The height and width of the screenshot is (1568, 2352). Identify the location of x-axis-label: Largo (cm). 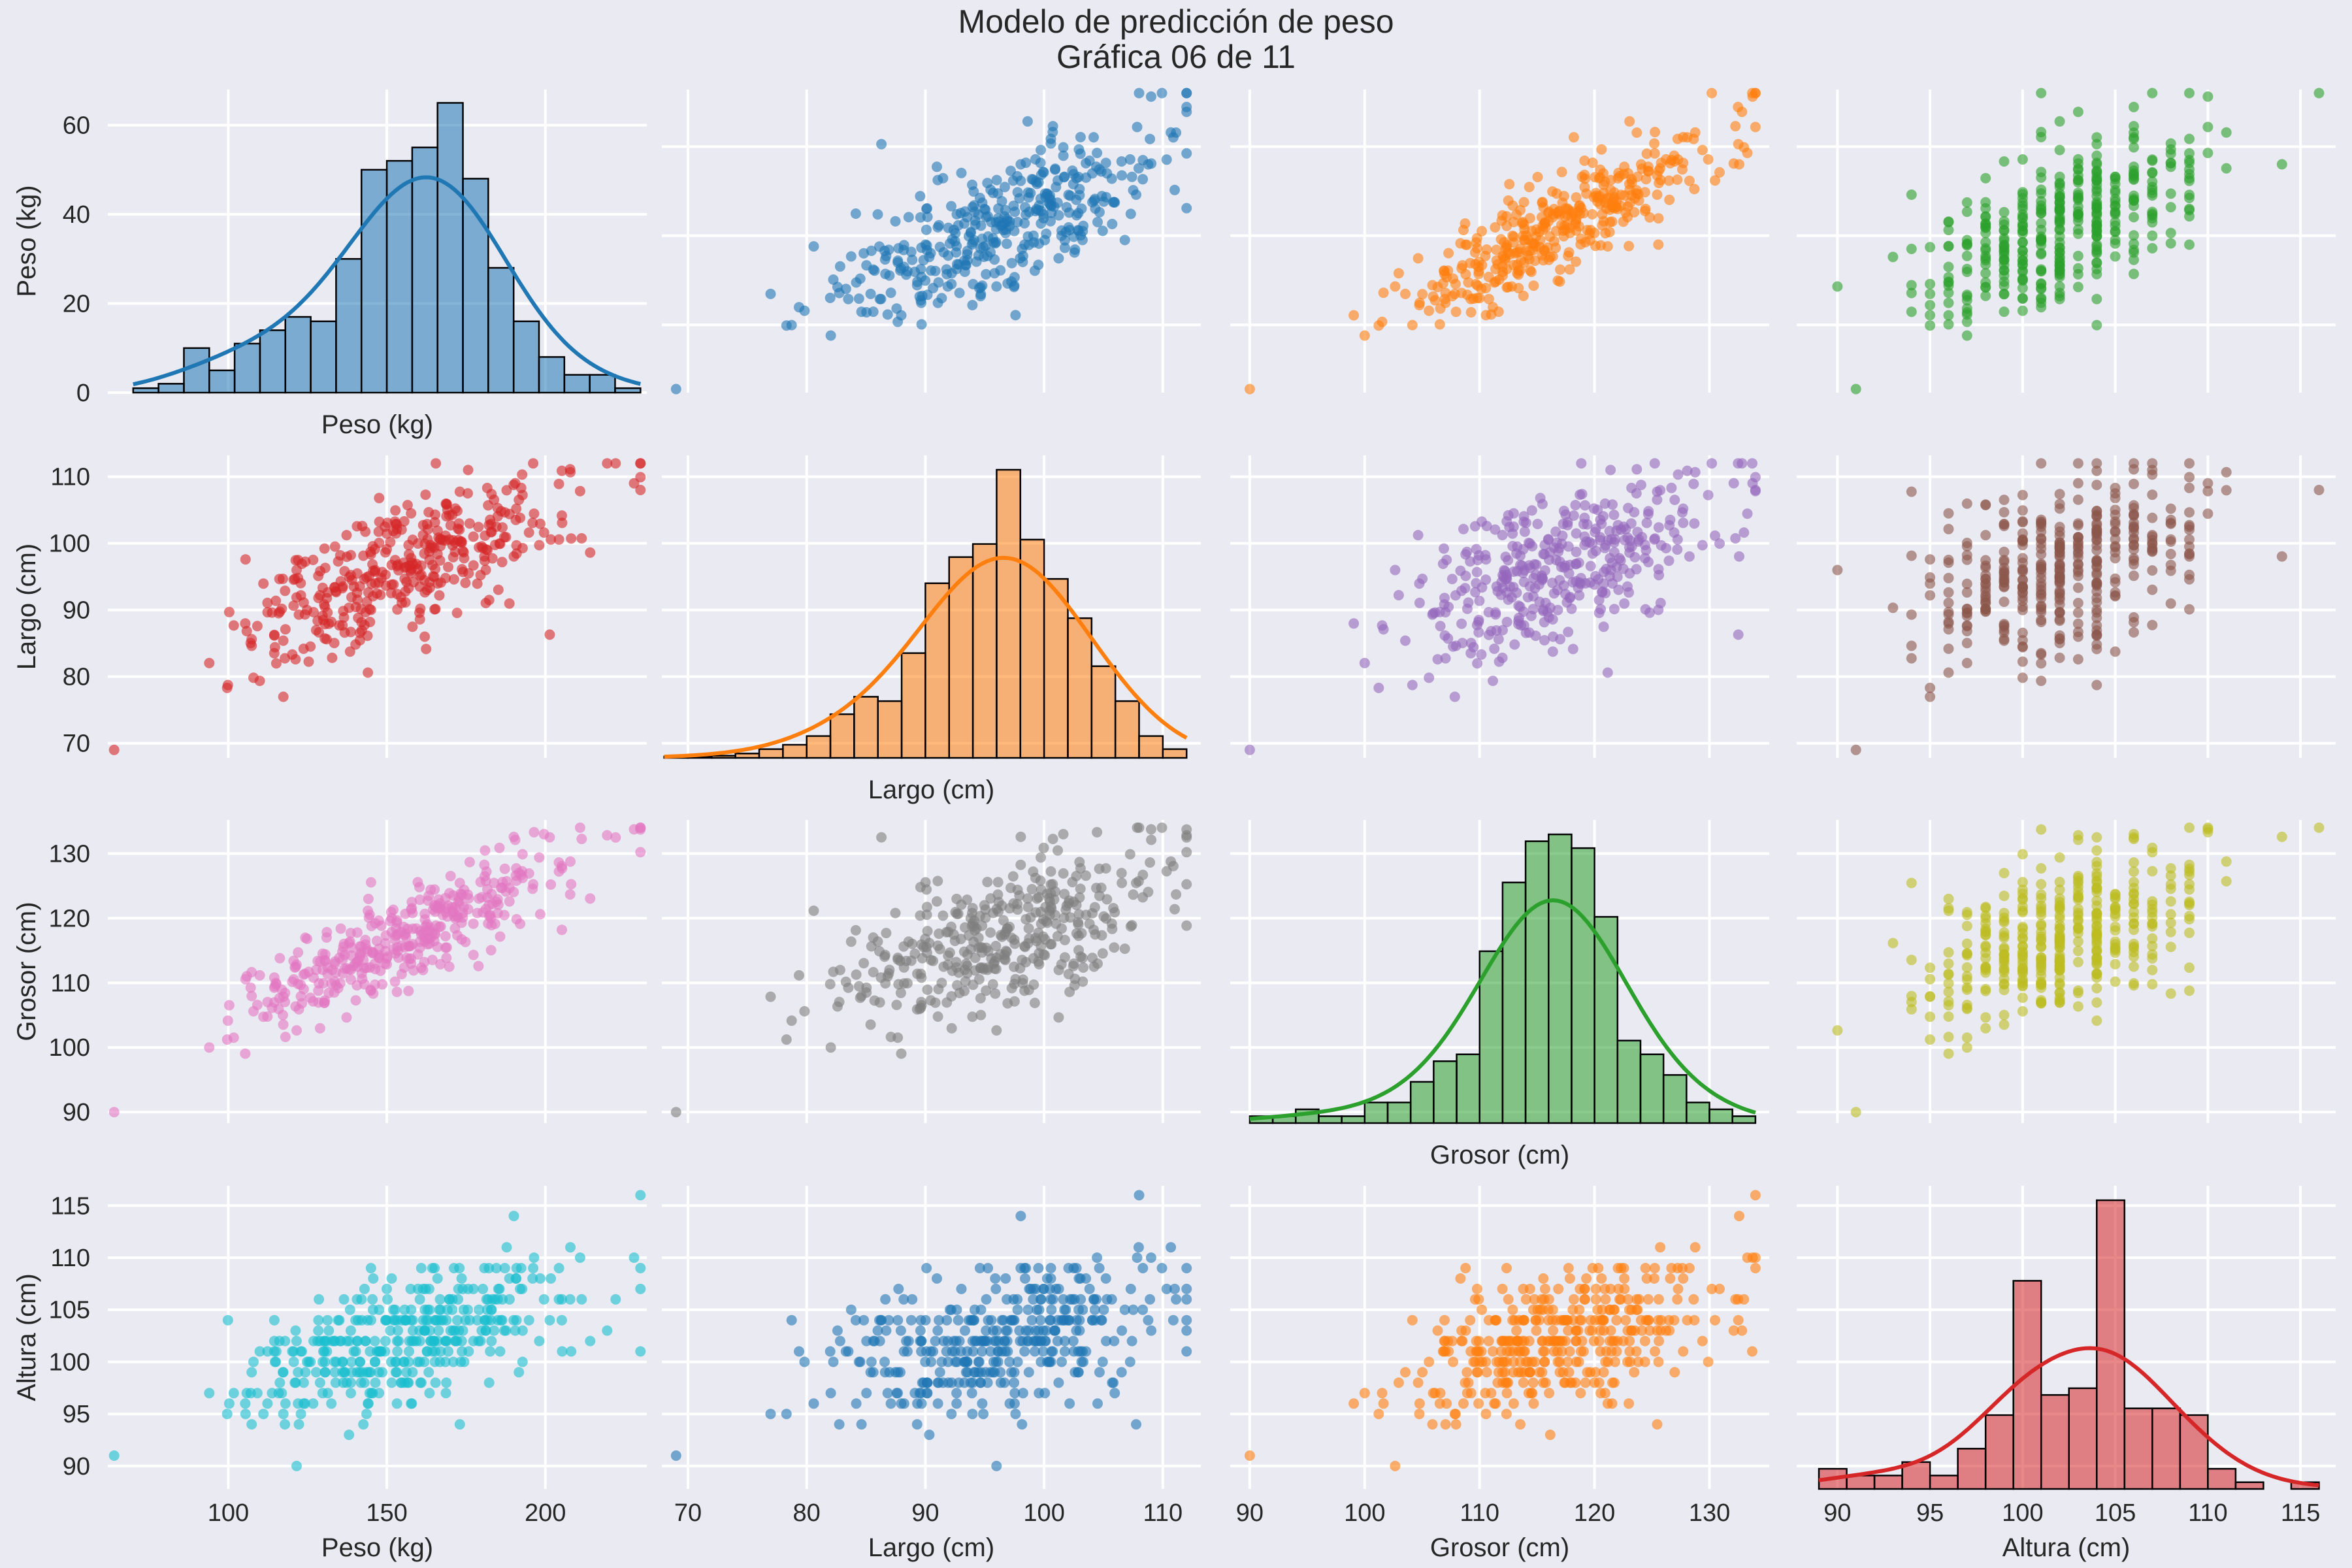
(931, 1547).